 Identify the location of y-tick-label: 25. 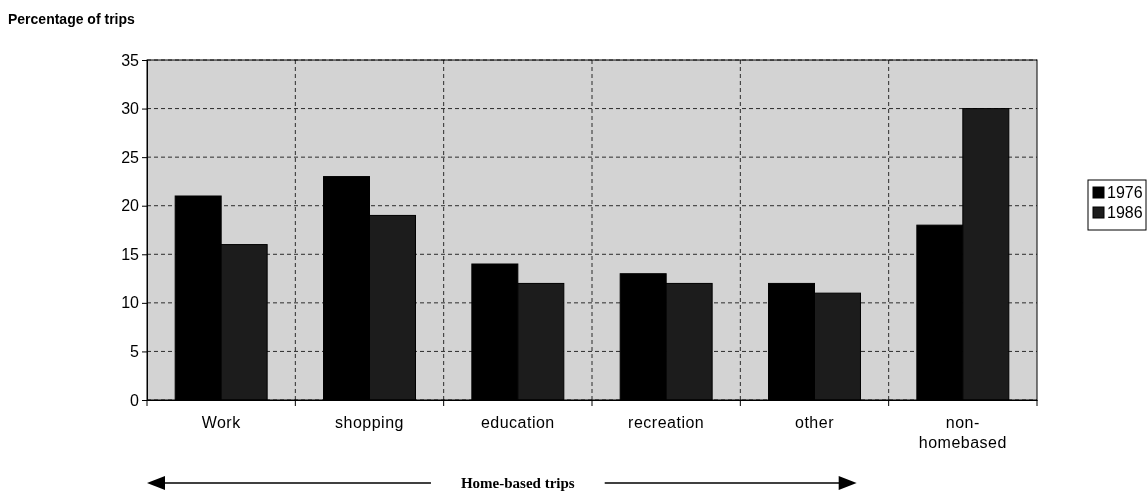
(130, 157).